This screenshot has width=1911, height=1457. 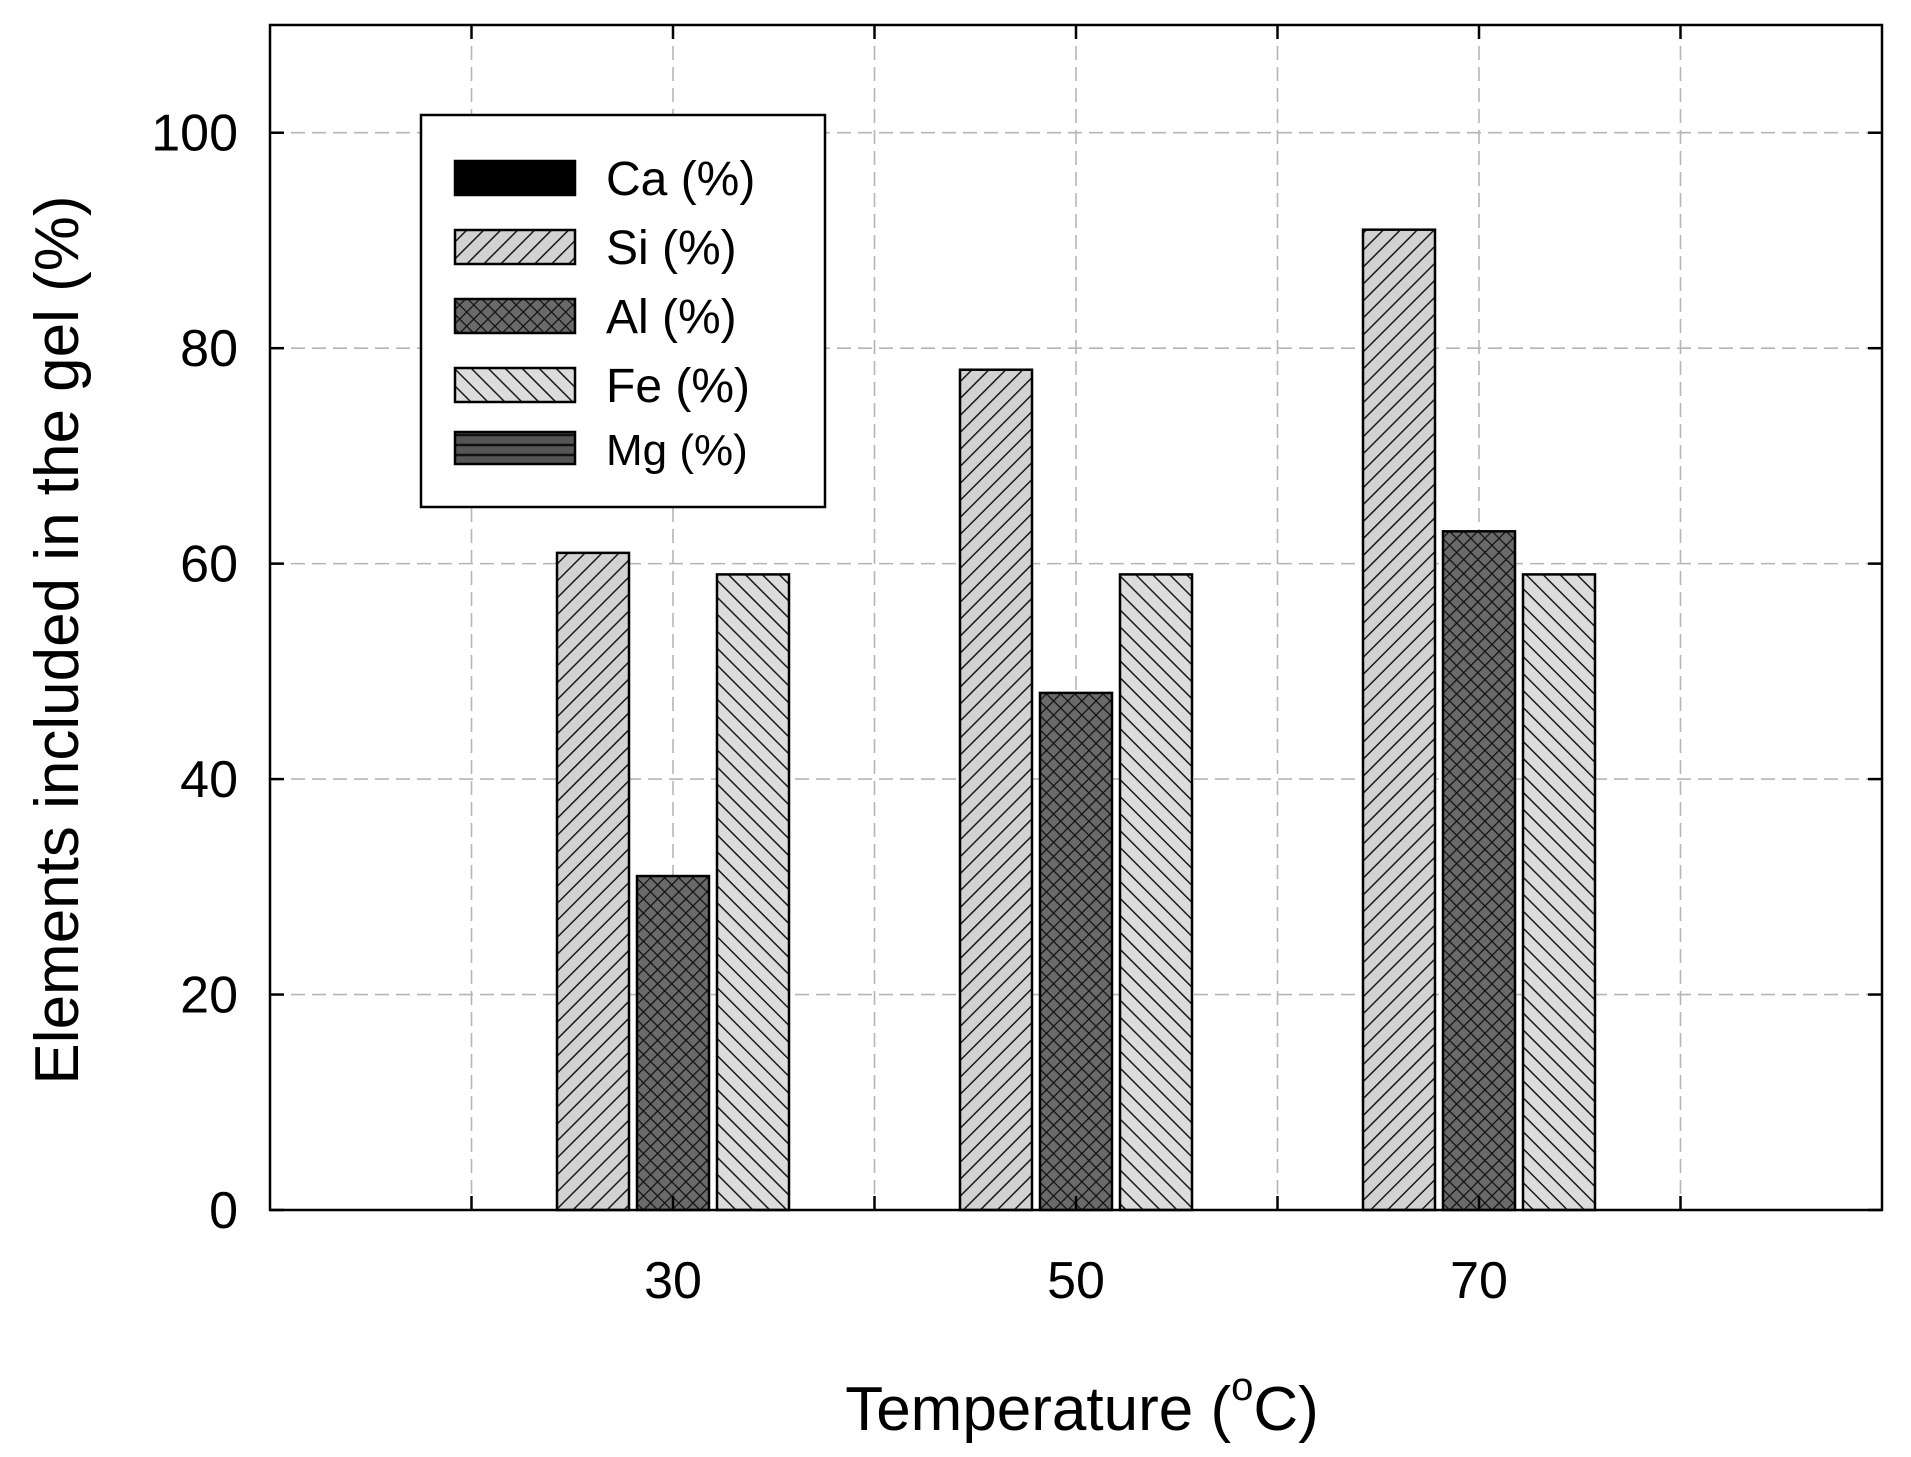 I want to click on legend-swatch-fe, so click(x=515, y=385).